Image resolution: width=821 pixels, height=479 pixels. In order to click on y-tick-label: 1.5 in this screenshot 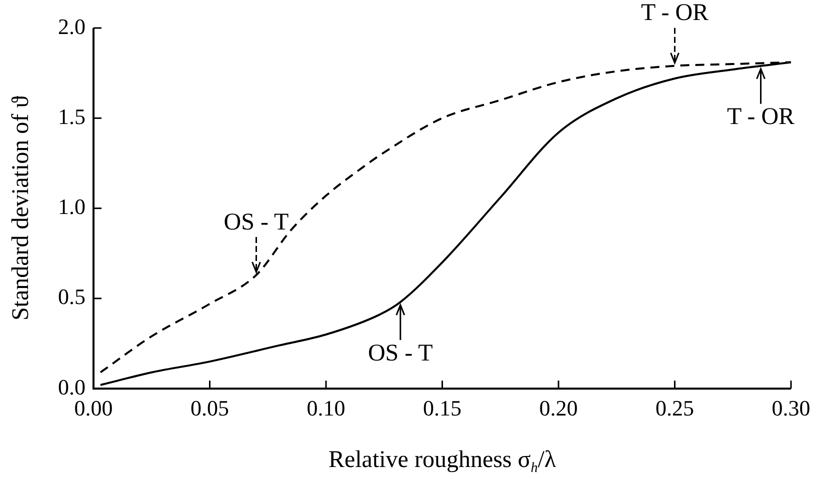, I will do `click(72, 116)`.